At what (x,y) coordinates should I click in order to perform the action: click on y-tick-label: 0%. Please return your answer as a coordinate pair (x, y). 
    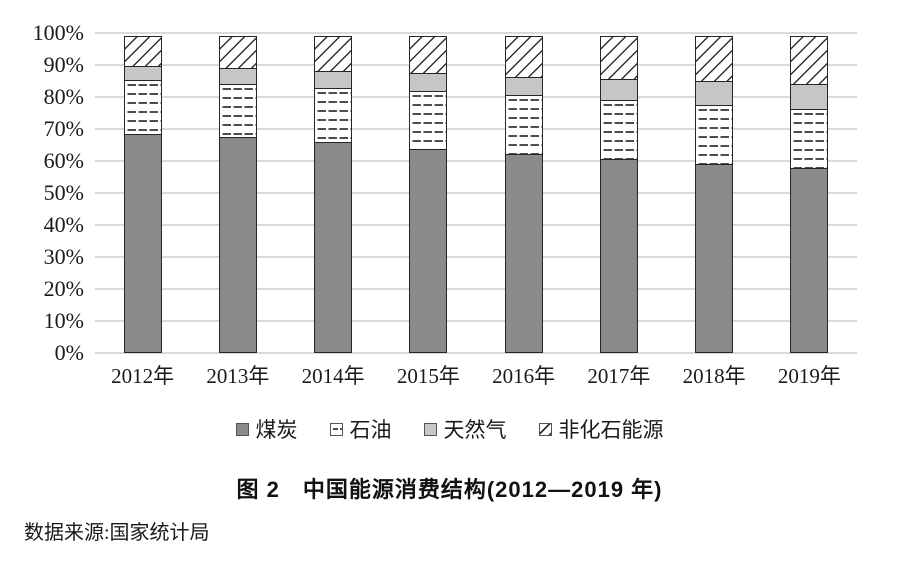
    Looking at the image, I should click on (69, 352).